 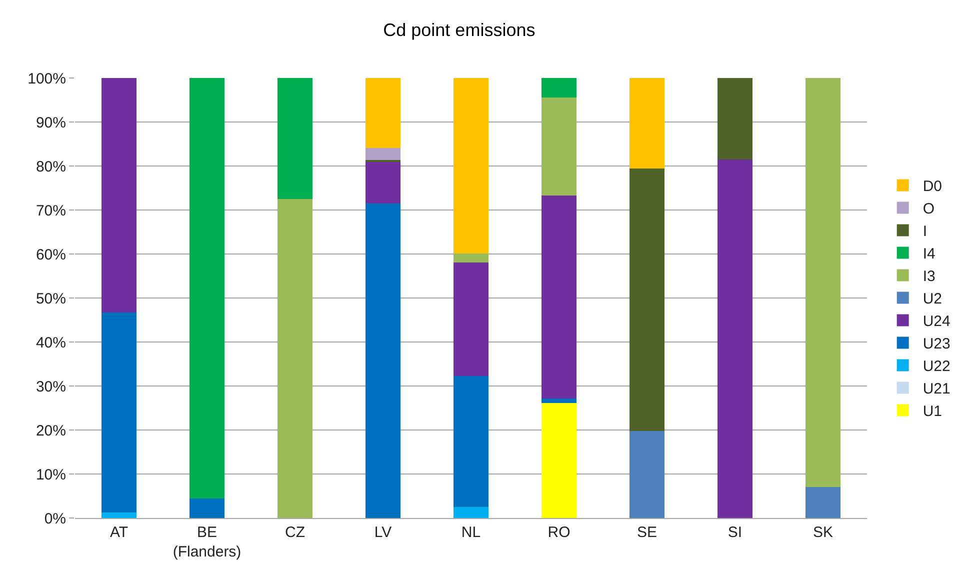 I want to click on x-tick-label: SE, so click(x=647, y=532).